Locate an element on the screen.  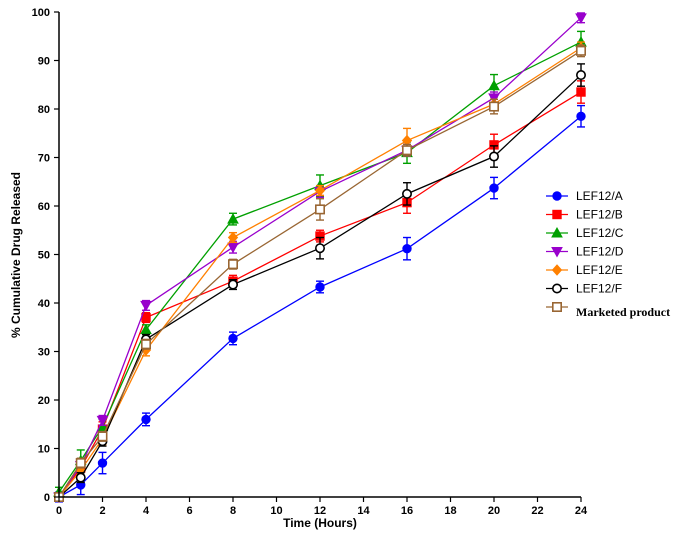
x-tick-label: 22 is located at coordinates (537, 511).